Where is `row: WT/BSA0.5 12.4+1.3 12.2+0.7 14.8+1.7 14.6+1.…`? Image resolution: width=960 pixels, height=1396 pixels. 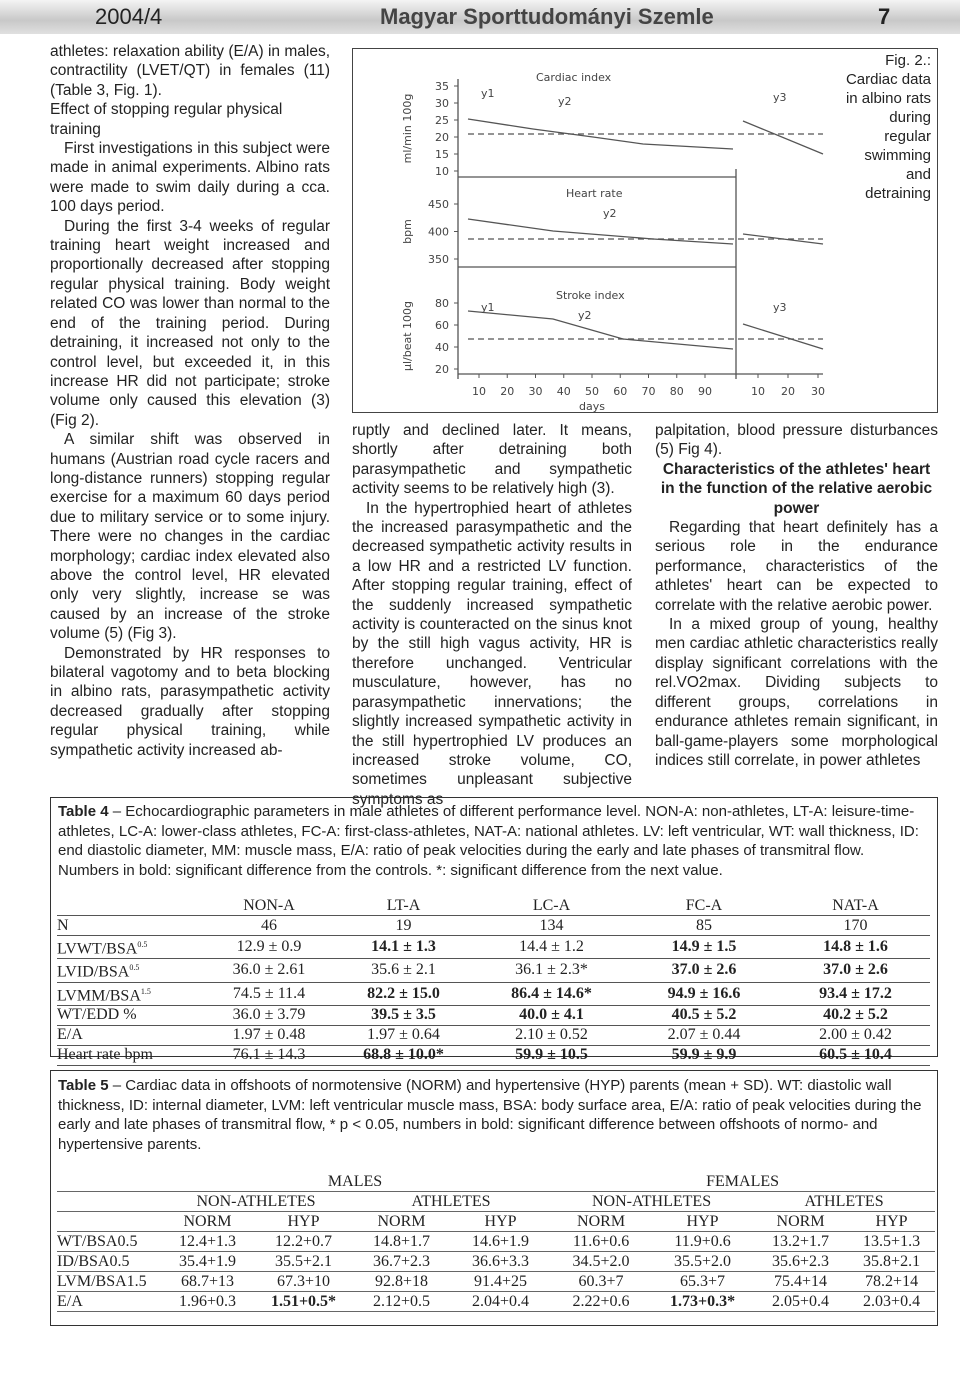
row: WT/BSA0.5 12.4+1.3 12.2+0.7 14.8+1.7 14.6+1.… is located at coordinates (496, 1241).